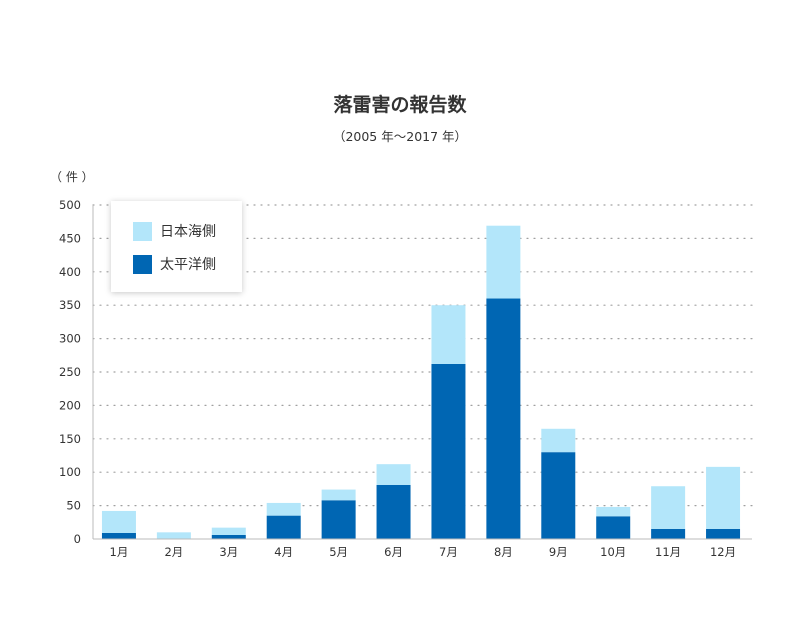  What do you see at coordinates (668, 552) in the screenshot?
I see `x-tick-label: 11月` at bounding box center [668, 552].